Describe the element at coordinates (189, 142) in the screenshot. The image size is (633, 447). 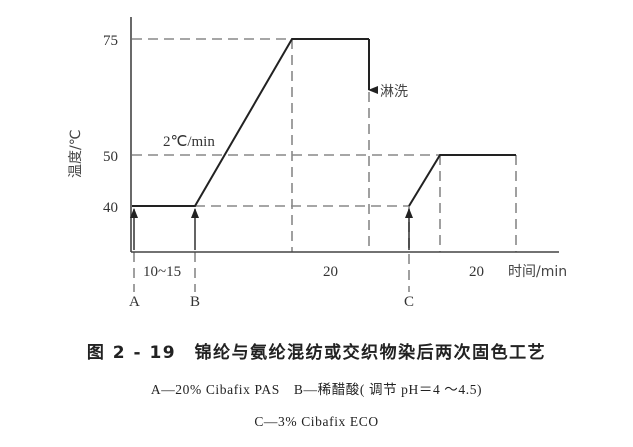
I see `ramp-rate-label: 2℃/min` at that location.